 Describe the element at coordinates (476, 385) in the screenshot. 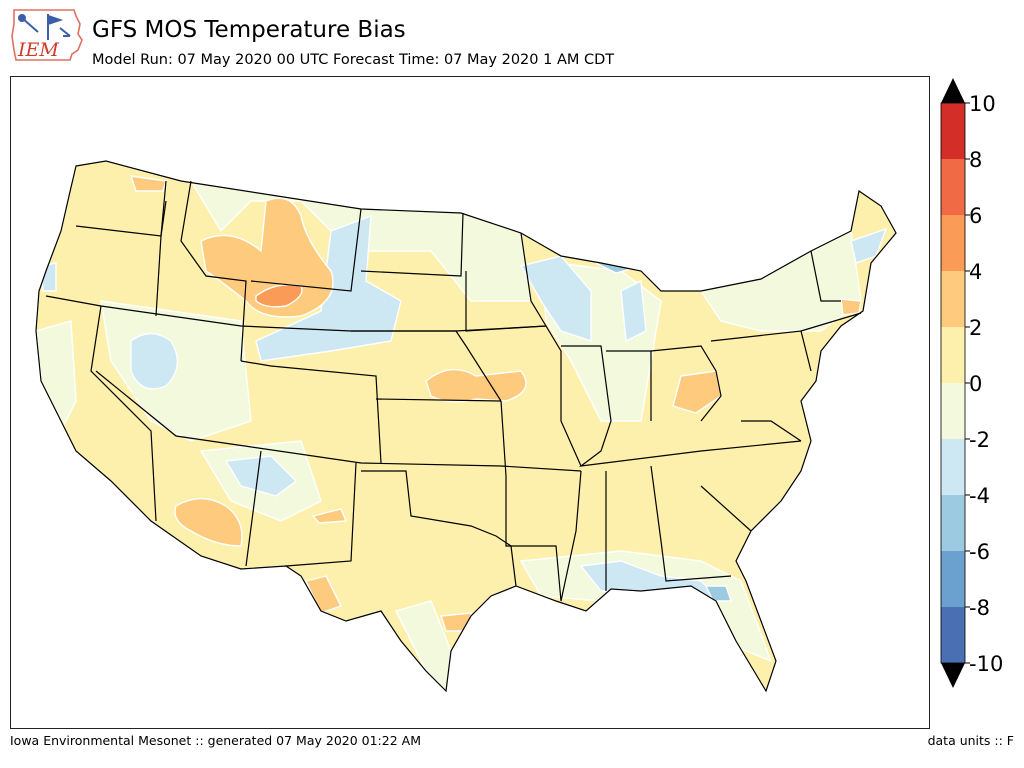

I see `bias-zone-central-plains-warm` at that location.